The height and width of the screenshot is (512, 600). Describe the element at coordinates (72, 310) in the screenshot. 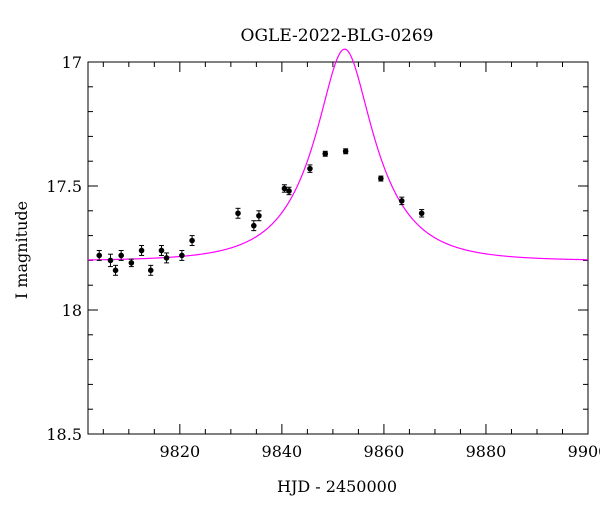

I see `y-tick-label: 18` at that location.